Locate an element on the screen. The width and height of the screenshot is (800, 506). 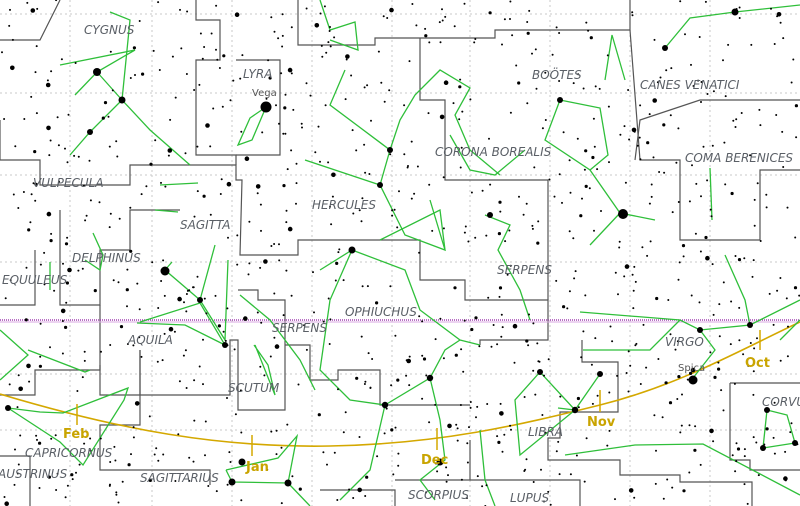
label-delphinus: DELPHINUS is located at coordinates (106, 258).